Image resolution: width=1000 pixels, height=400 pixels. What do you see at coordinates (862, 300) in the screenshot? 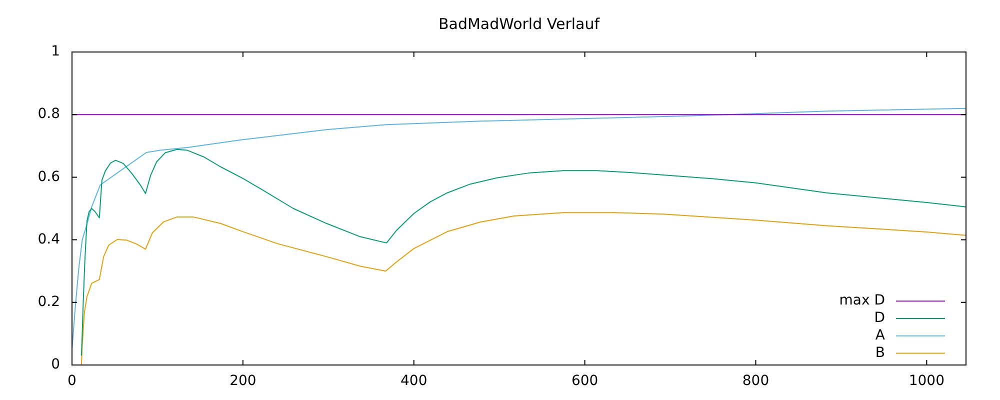
I see `legend-label: max D` at bounding box center [862, 300].